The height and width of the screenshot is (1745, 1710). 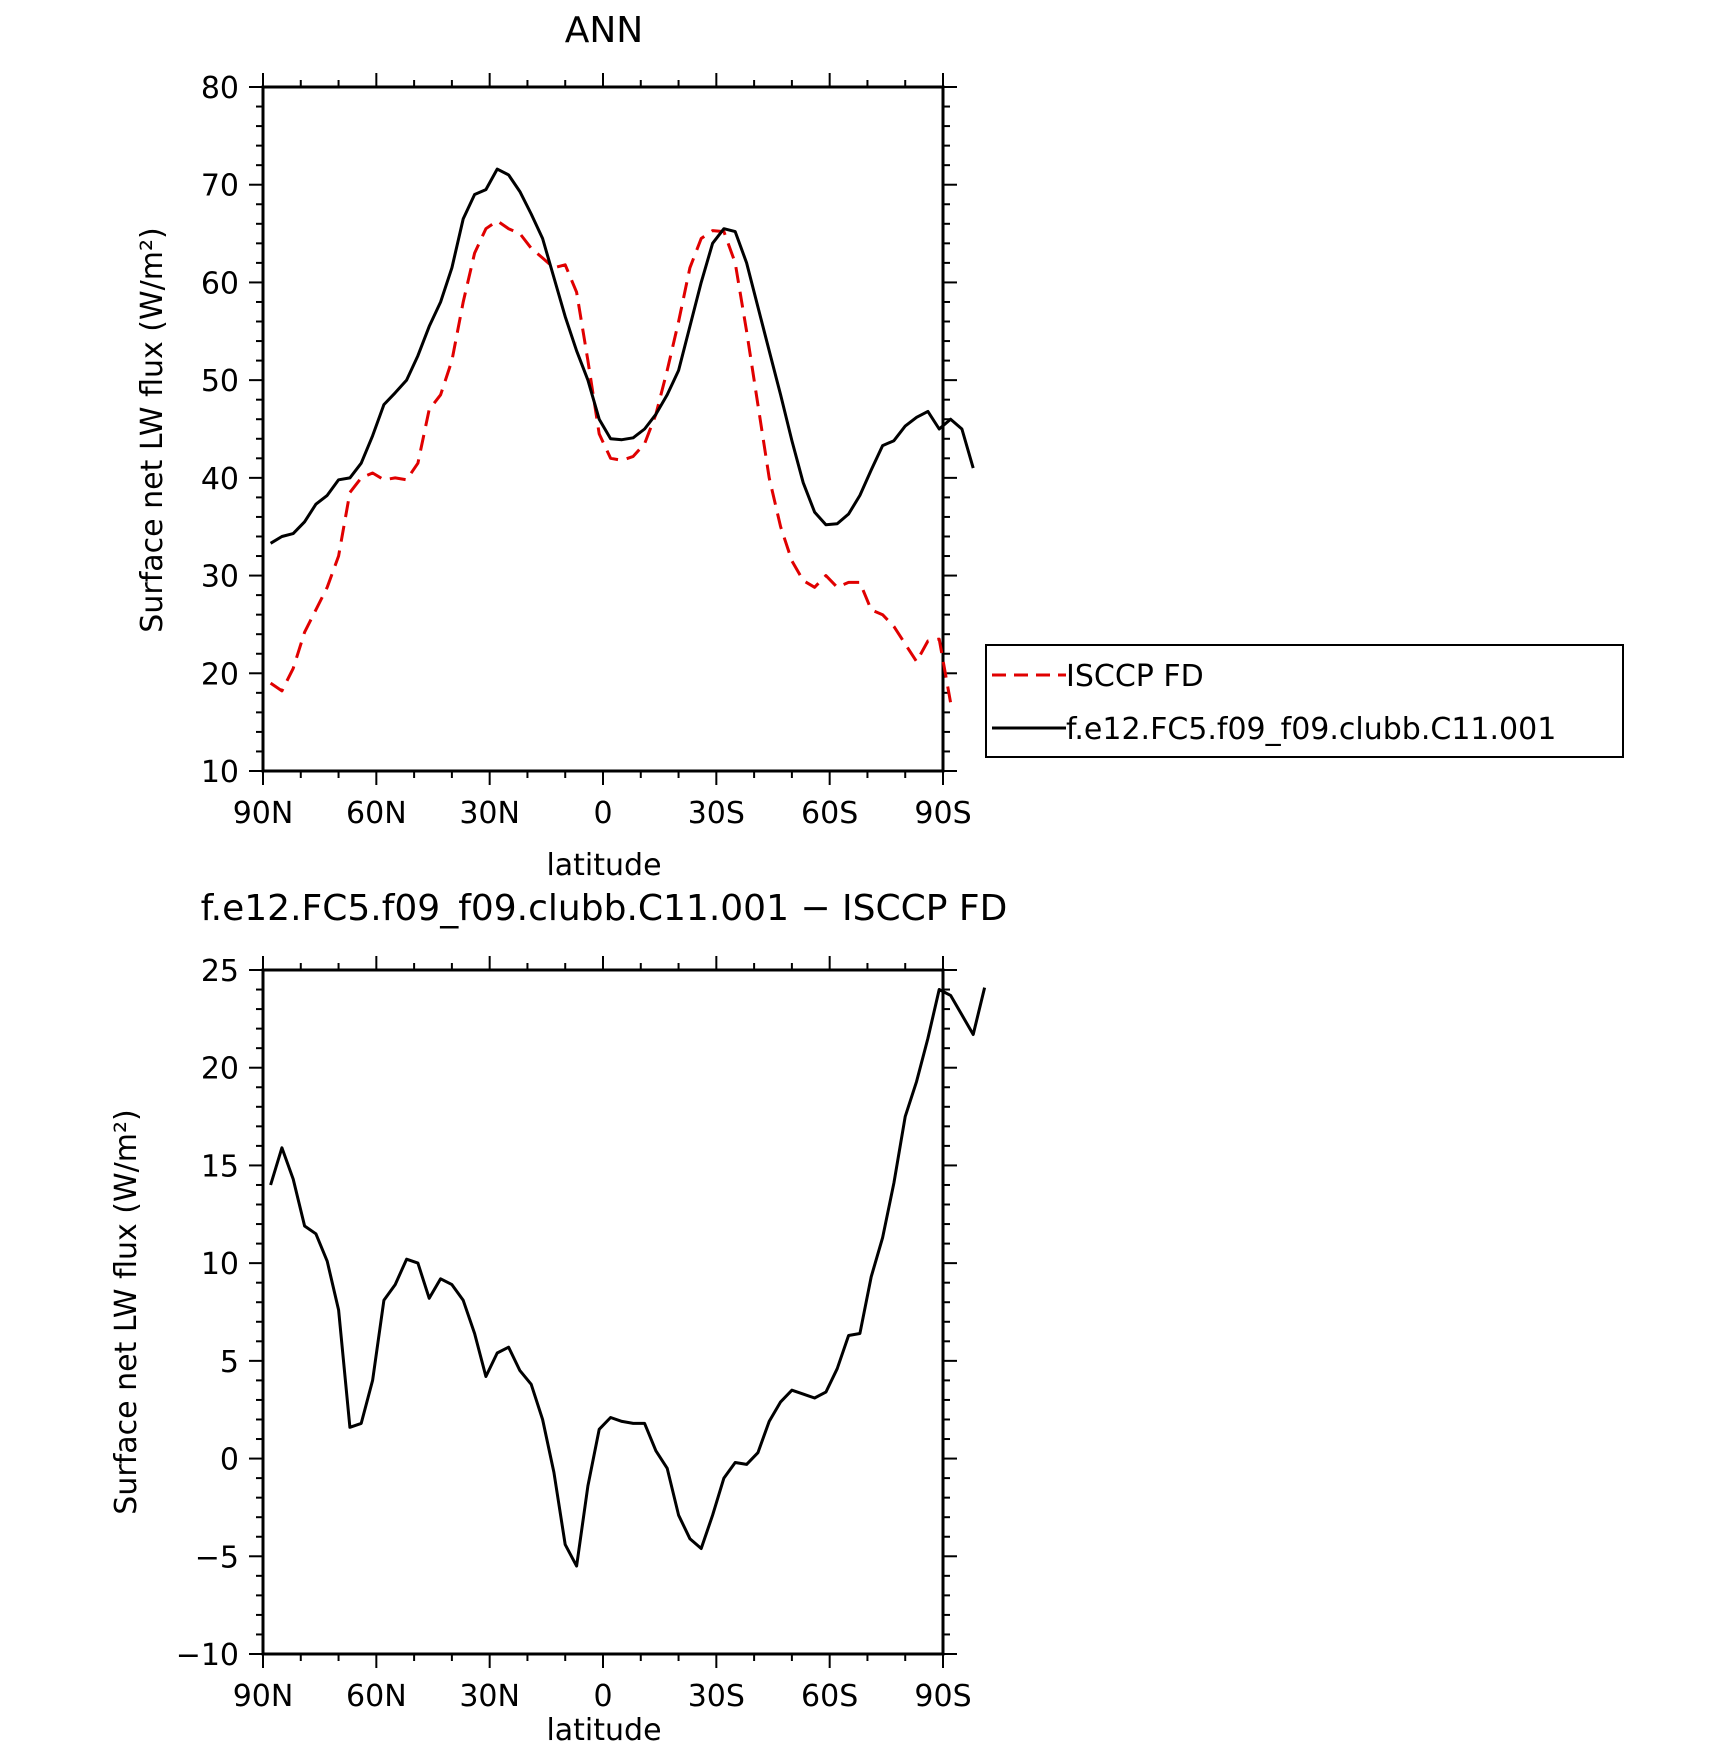 I want to click on y-tick-label: 50, so click(x=220, y=381).